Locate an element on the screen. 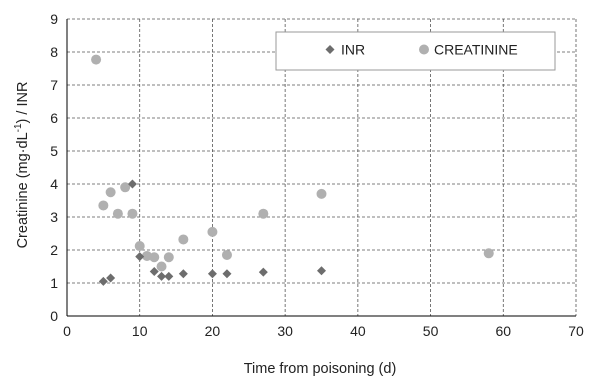 Image resolution: width=591 pixels, height=381 pixels. y-tick-label: 6 is located at coordinates (54, 118).